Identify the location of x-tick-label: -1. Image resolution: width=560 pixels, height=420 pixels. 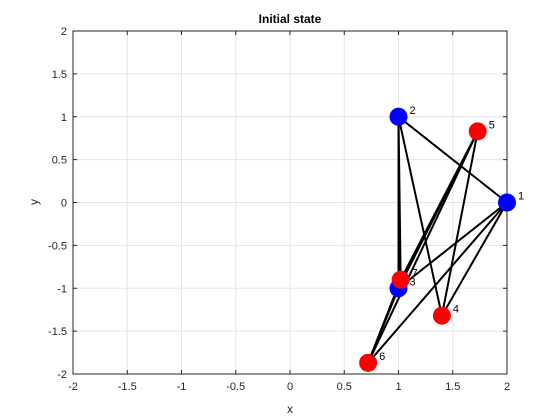
(182, 387).